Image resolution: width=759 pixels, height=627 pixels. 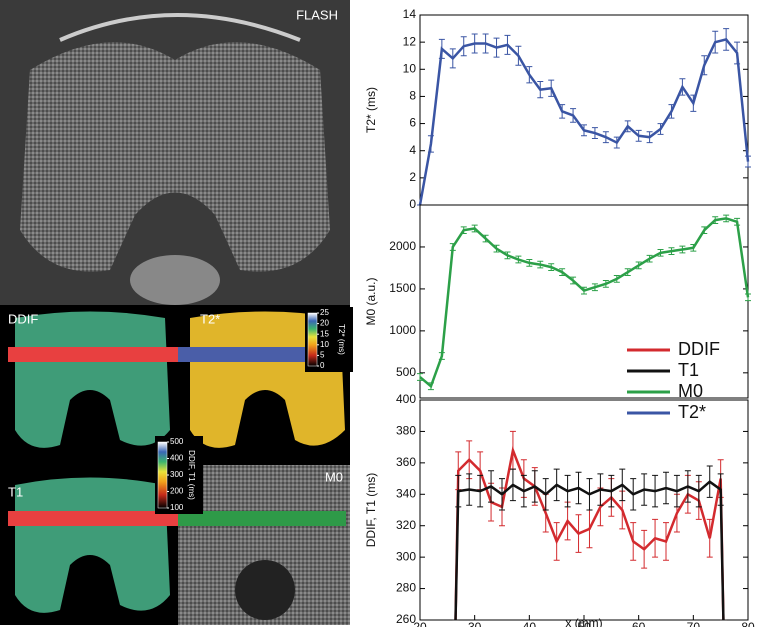 What do you see at coordinates (412, 96) in the screenshot?
I see `y-tick-label: 8` at bounding box center [412, 96].